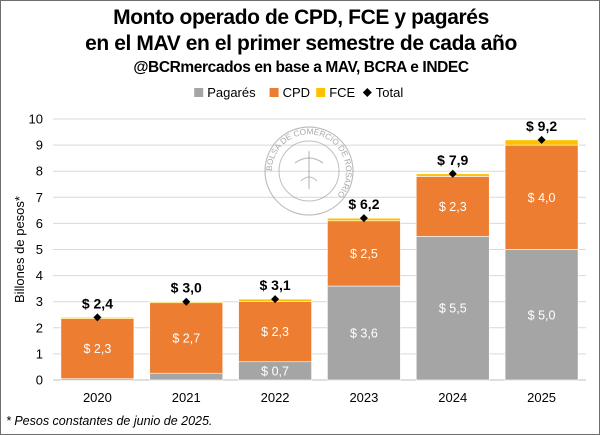 The image size is (600, 435). I want to click on data-label-cpd-2020: $ 2,3, so click(98, 349).